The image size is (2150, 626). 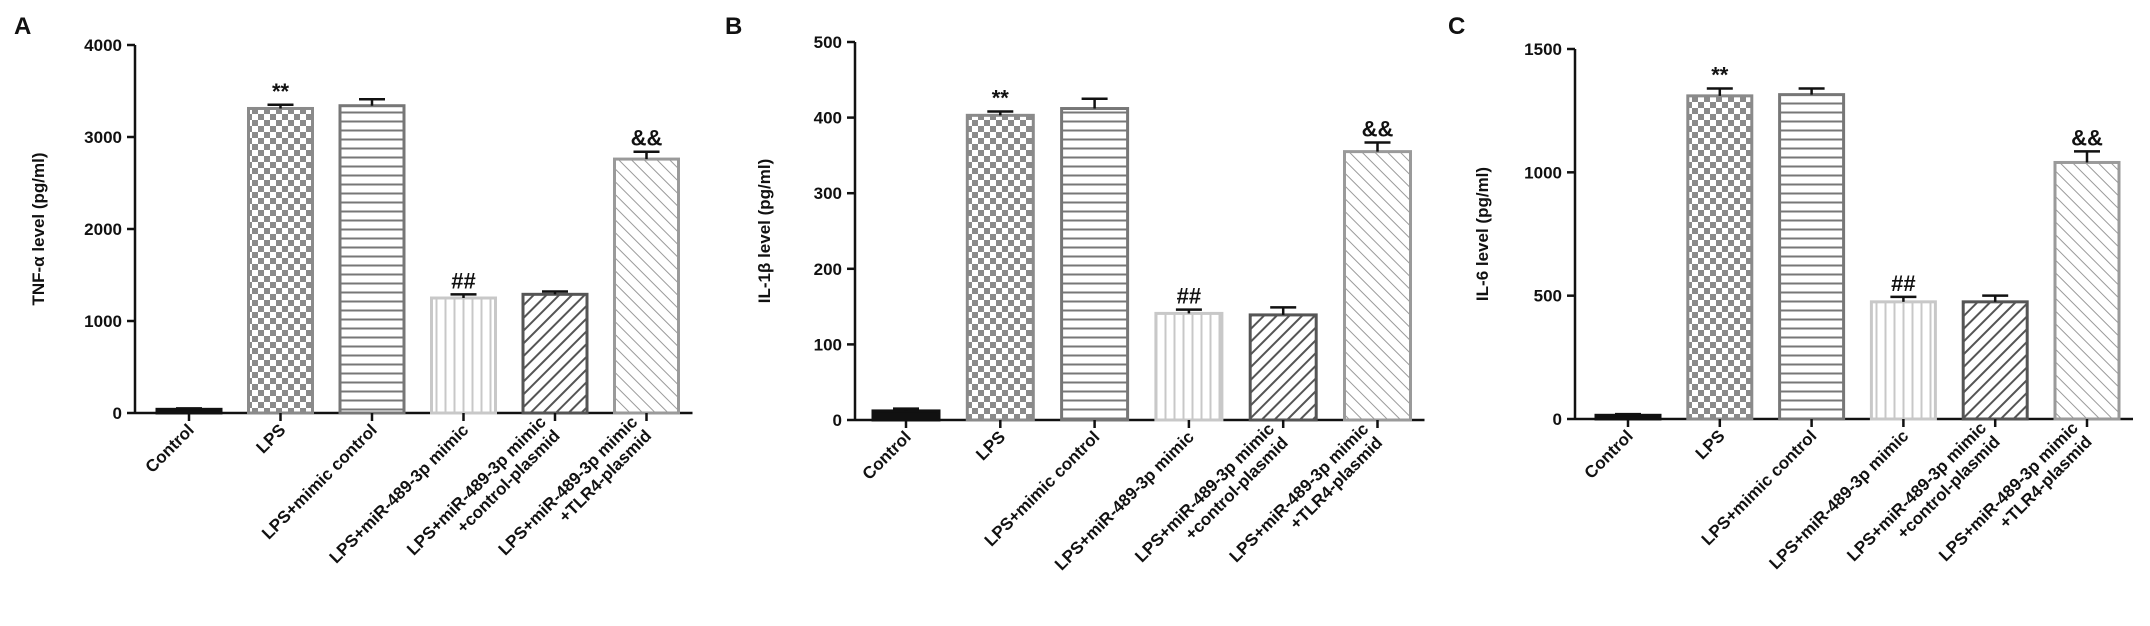 What do you see at coordinates (103, 45) in the screenshot?
I see `y-tick-label: 4000` at bounding box center [103, 45].